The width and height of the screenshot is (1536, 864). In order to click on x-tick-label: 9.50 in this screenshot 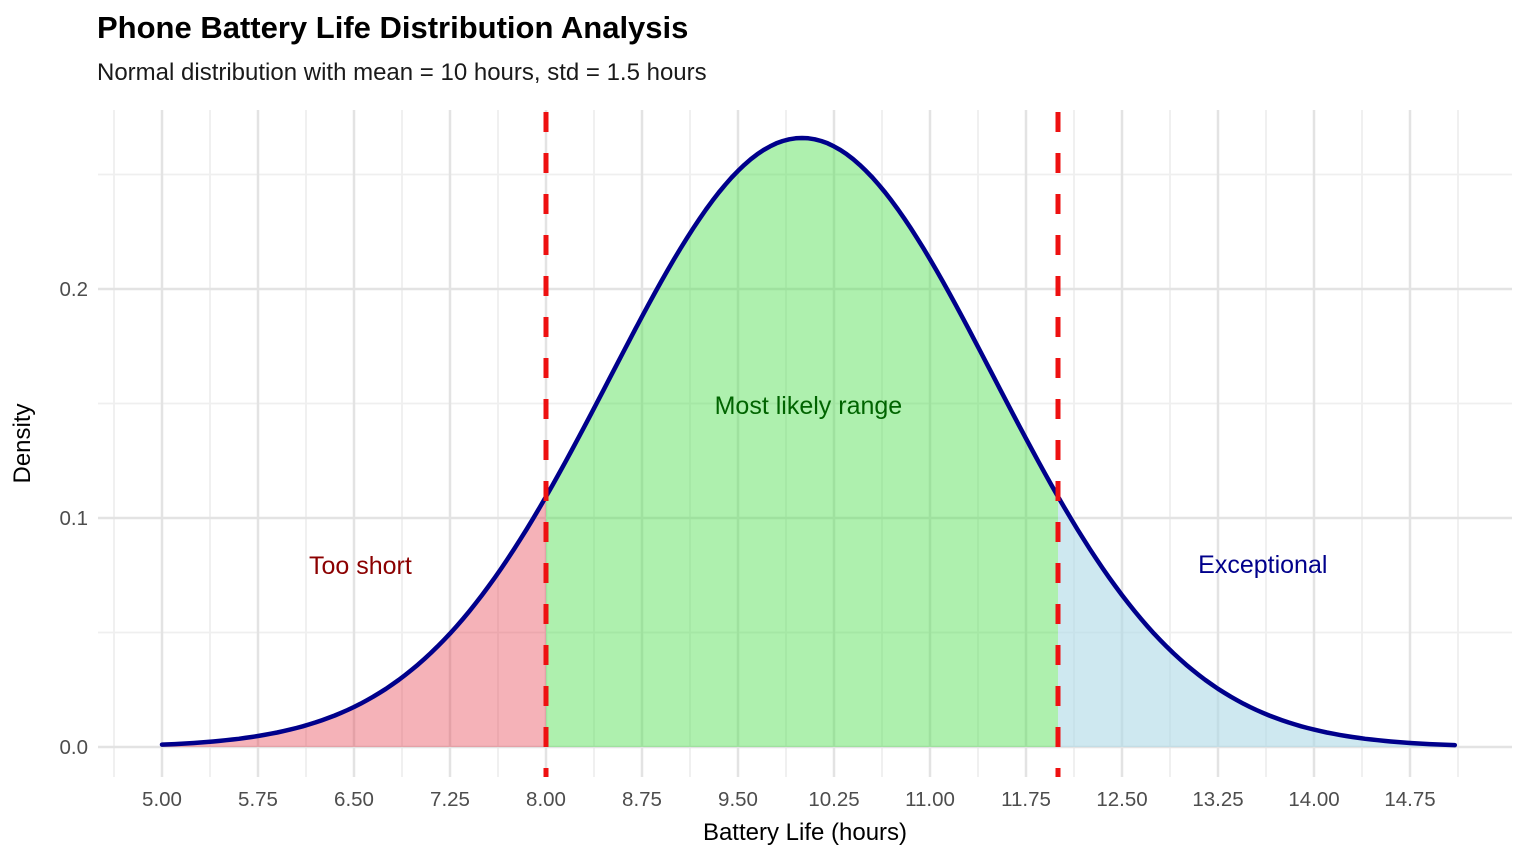, I will do `click(738, 799)`.